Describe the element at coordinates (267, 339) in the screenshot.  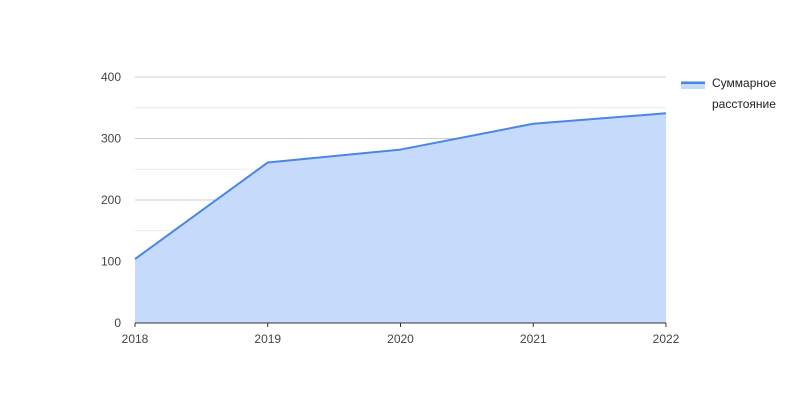
I see `x-tick-label: 2019` at that location.